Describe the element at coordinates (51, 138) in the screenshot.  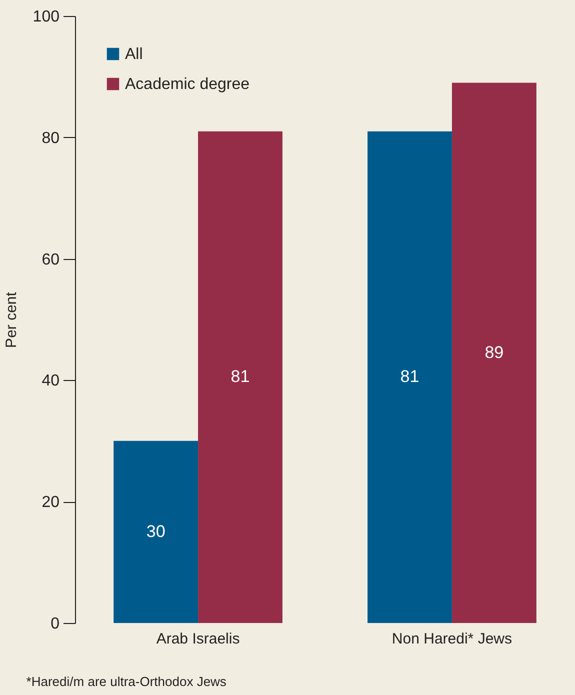
I see `y-tick-label: 80` at that location.